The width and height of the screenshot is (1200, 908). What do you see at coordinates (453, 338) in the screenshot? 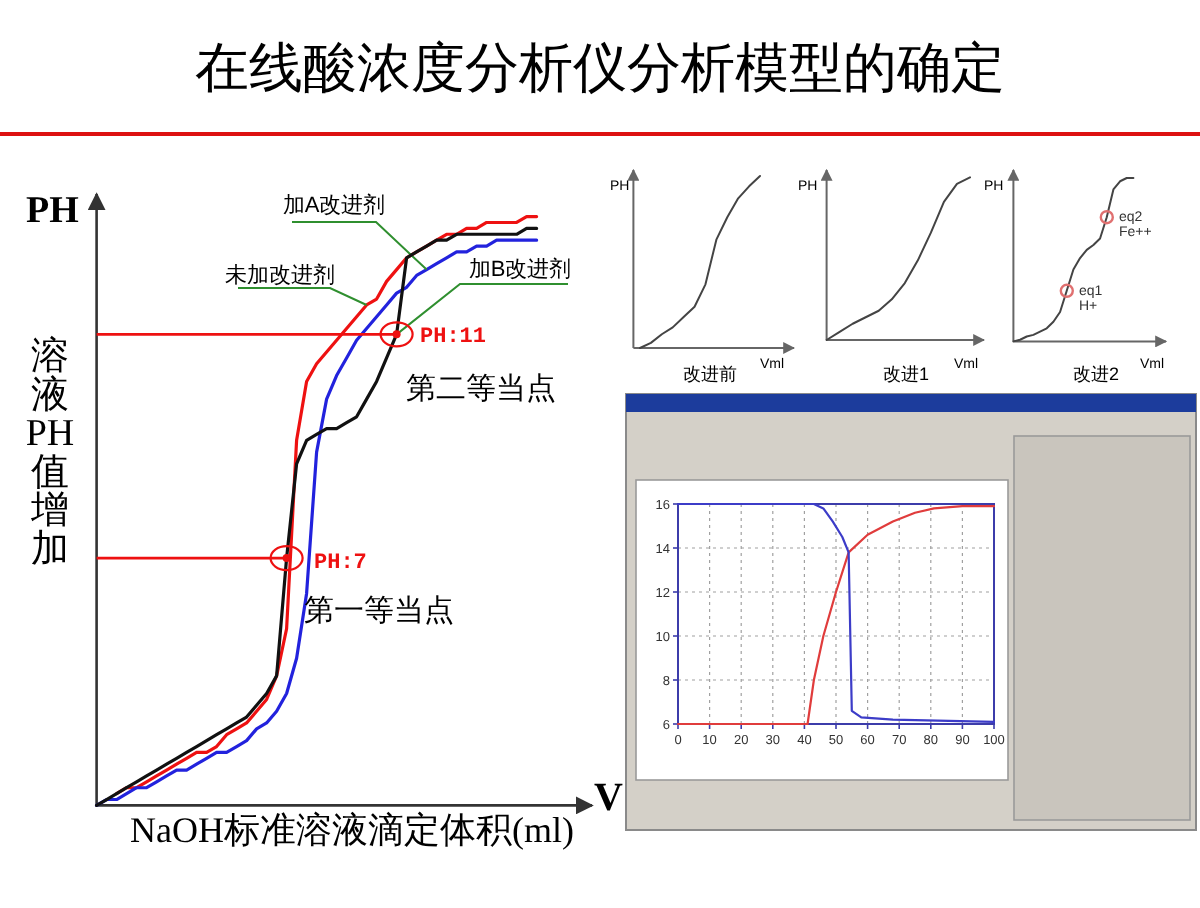
I see `annotation: PH:11` at bounding box center [453, 338].